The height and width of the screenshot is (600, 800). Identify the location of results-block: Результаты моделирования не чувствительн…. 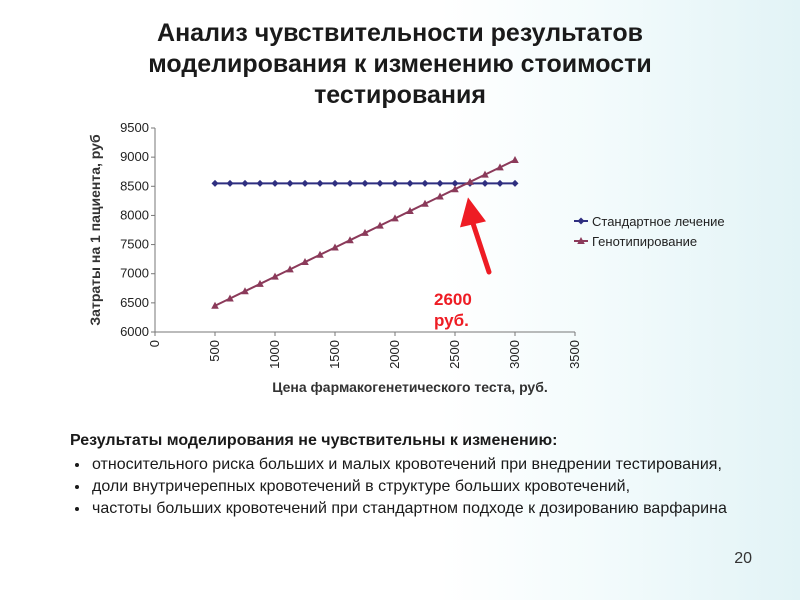
(420, 475).